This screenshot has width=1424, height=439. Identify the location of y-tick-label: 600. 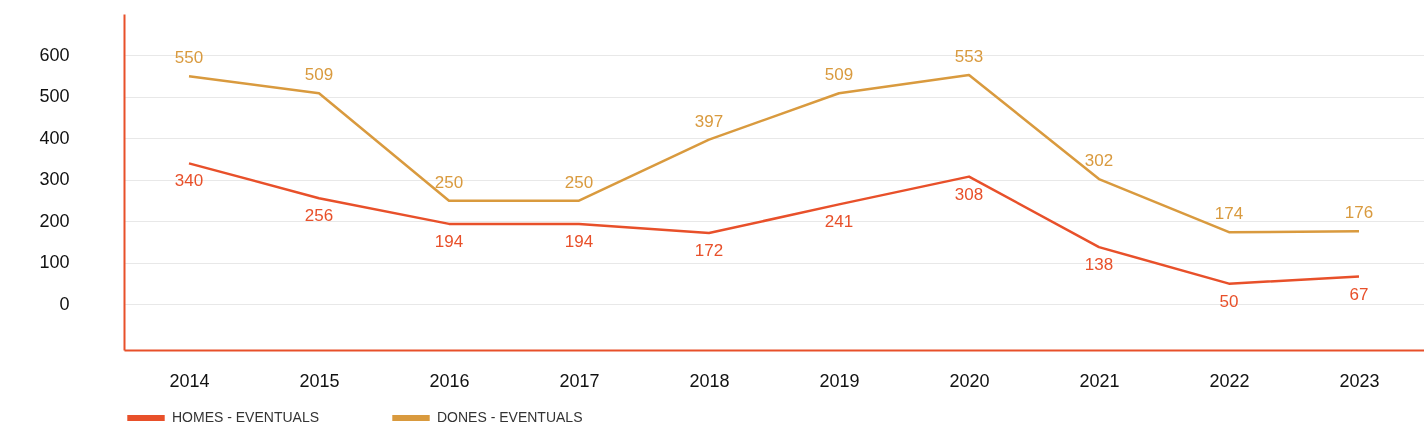
(54, 54).